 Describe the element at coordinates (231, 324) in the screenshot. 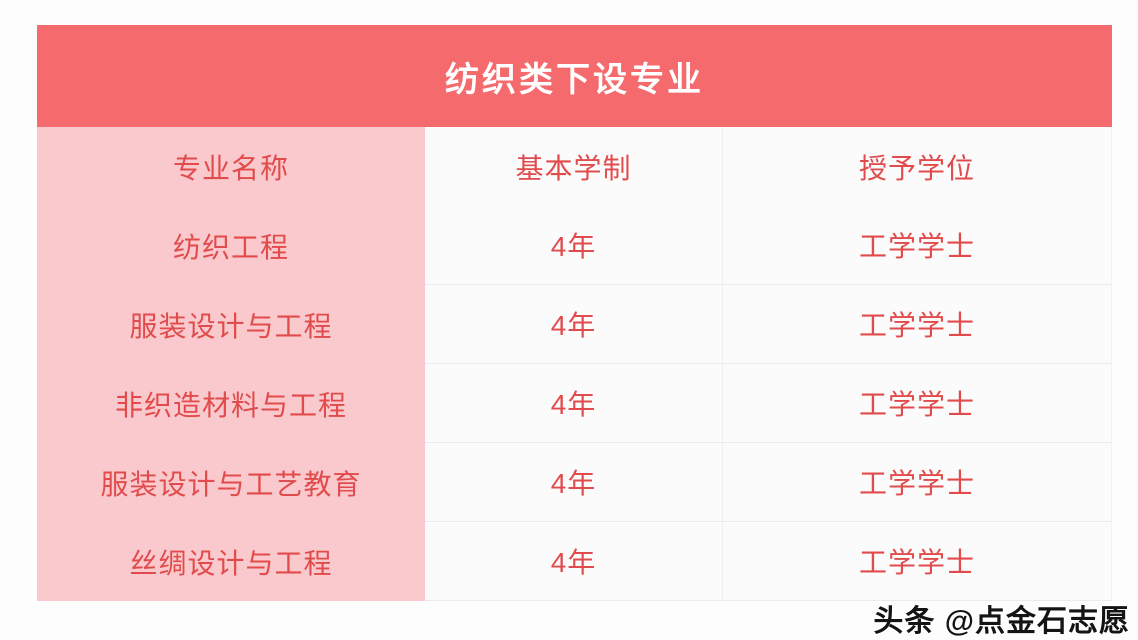

I see `cell-major-name: 服装设计与工程` at that location.